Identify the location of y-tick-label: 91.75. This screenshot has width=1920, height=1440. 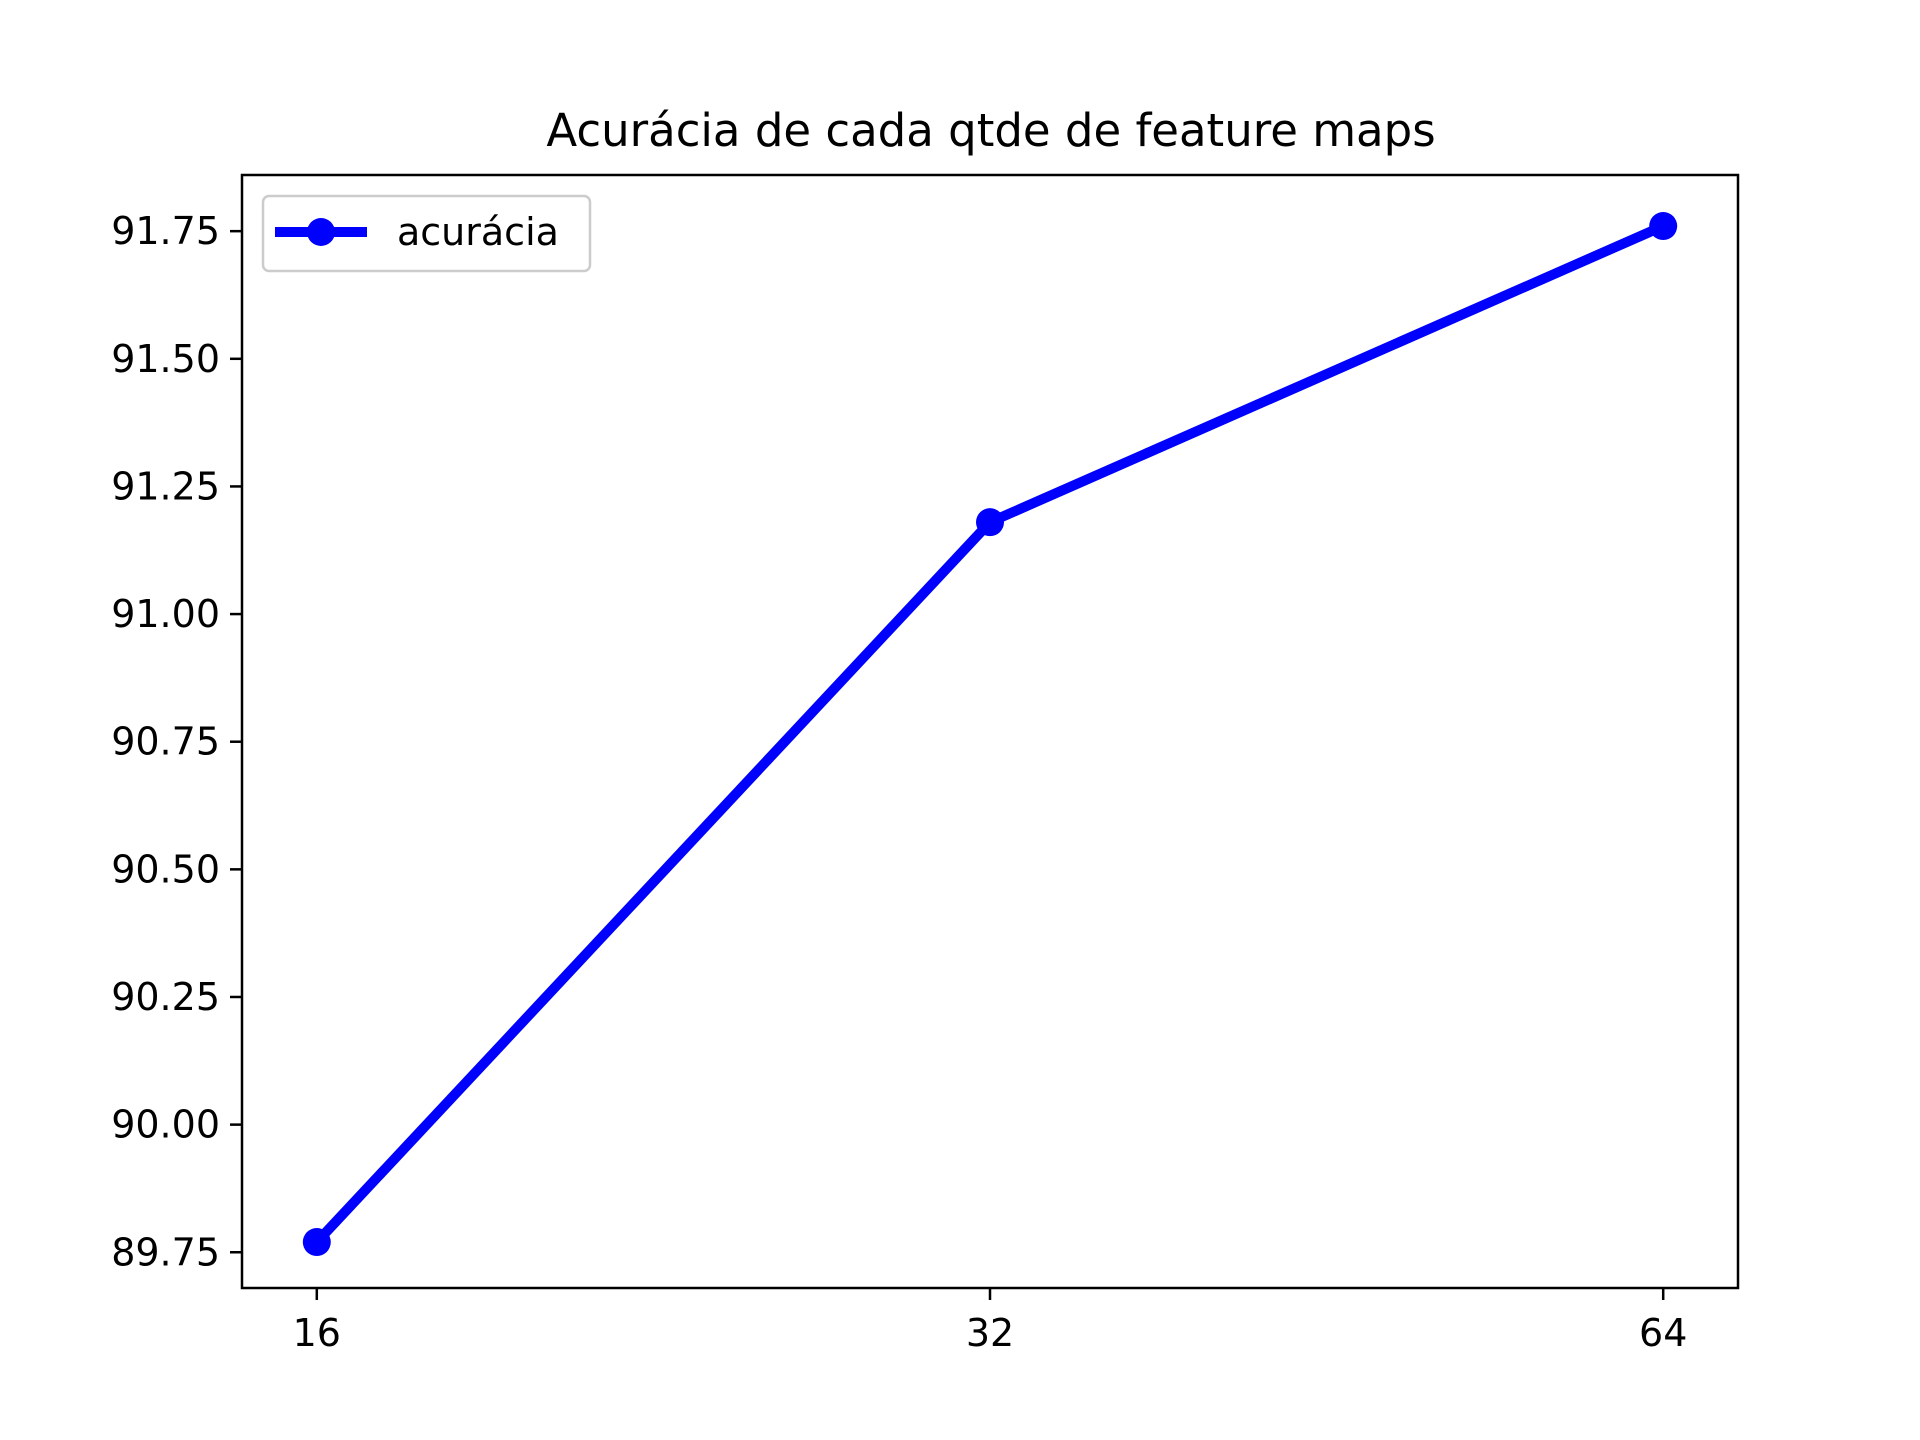
(165, 231).